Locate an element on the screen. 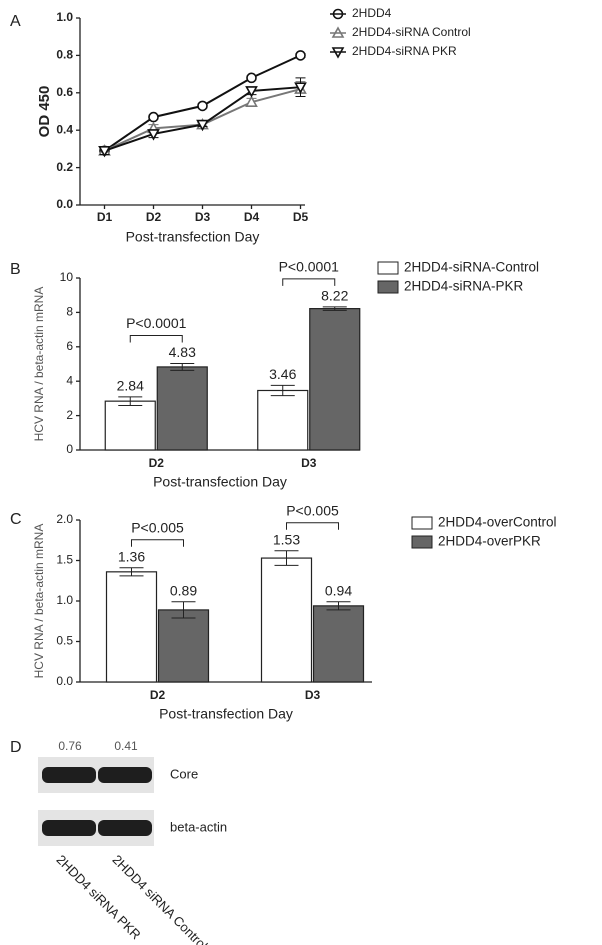 The height and width of the screenshot is (945, 602). y-tick-label: 1.5 is located at coordinates (64, 560).